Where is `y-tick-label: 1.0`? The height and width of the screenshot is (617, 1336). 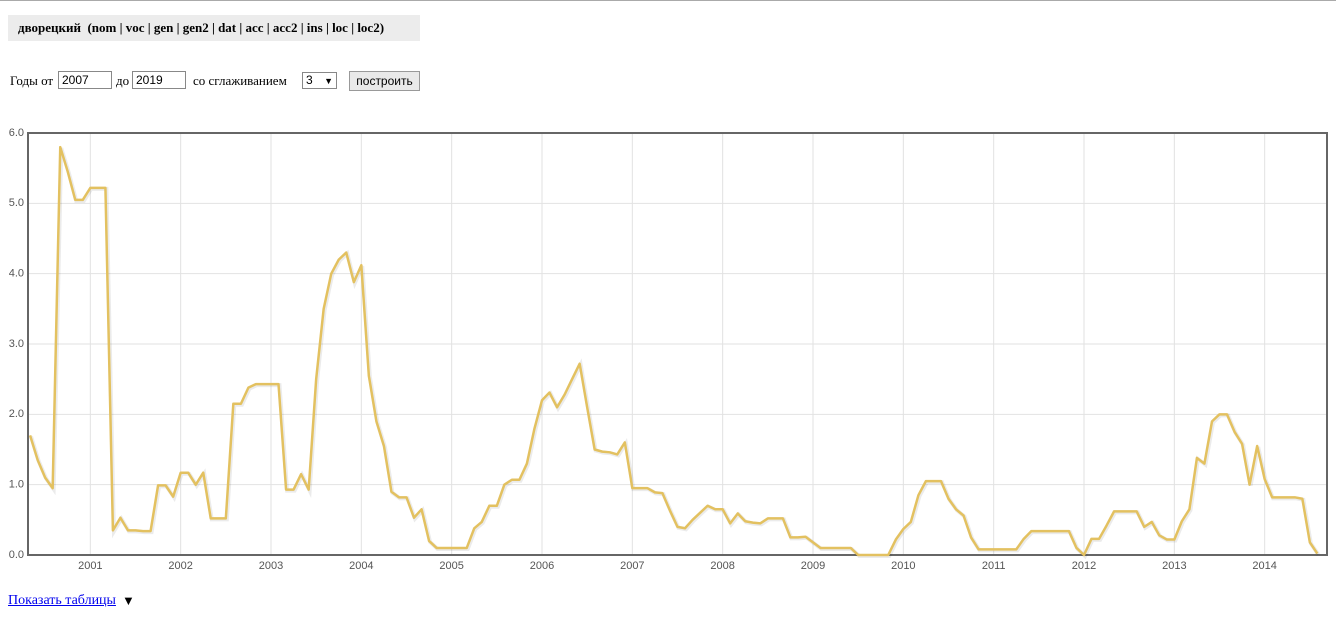 y-tick-label: 1.0 is located at coordinates (16, 485).